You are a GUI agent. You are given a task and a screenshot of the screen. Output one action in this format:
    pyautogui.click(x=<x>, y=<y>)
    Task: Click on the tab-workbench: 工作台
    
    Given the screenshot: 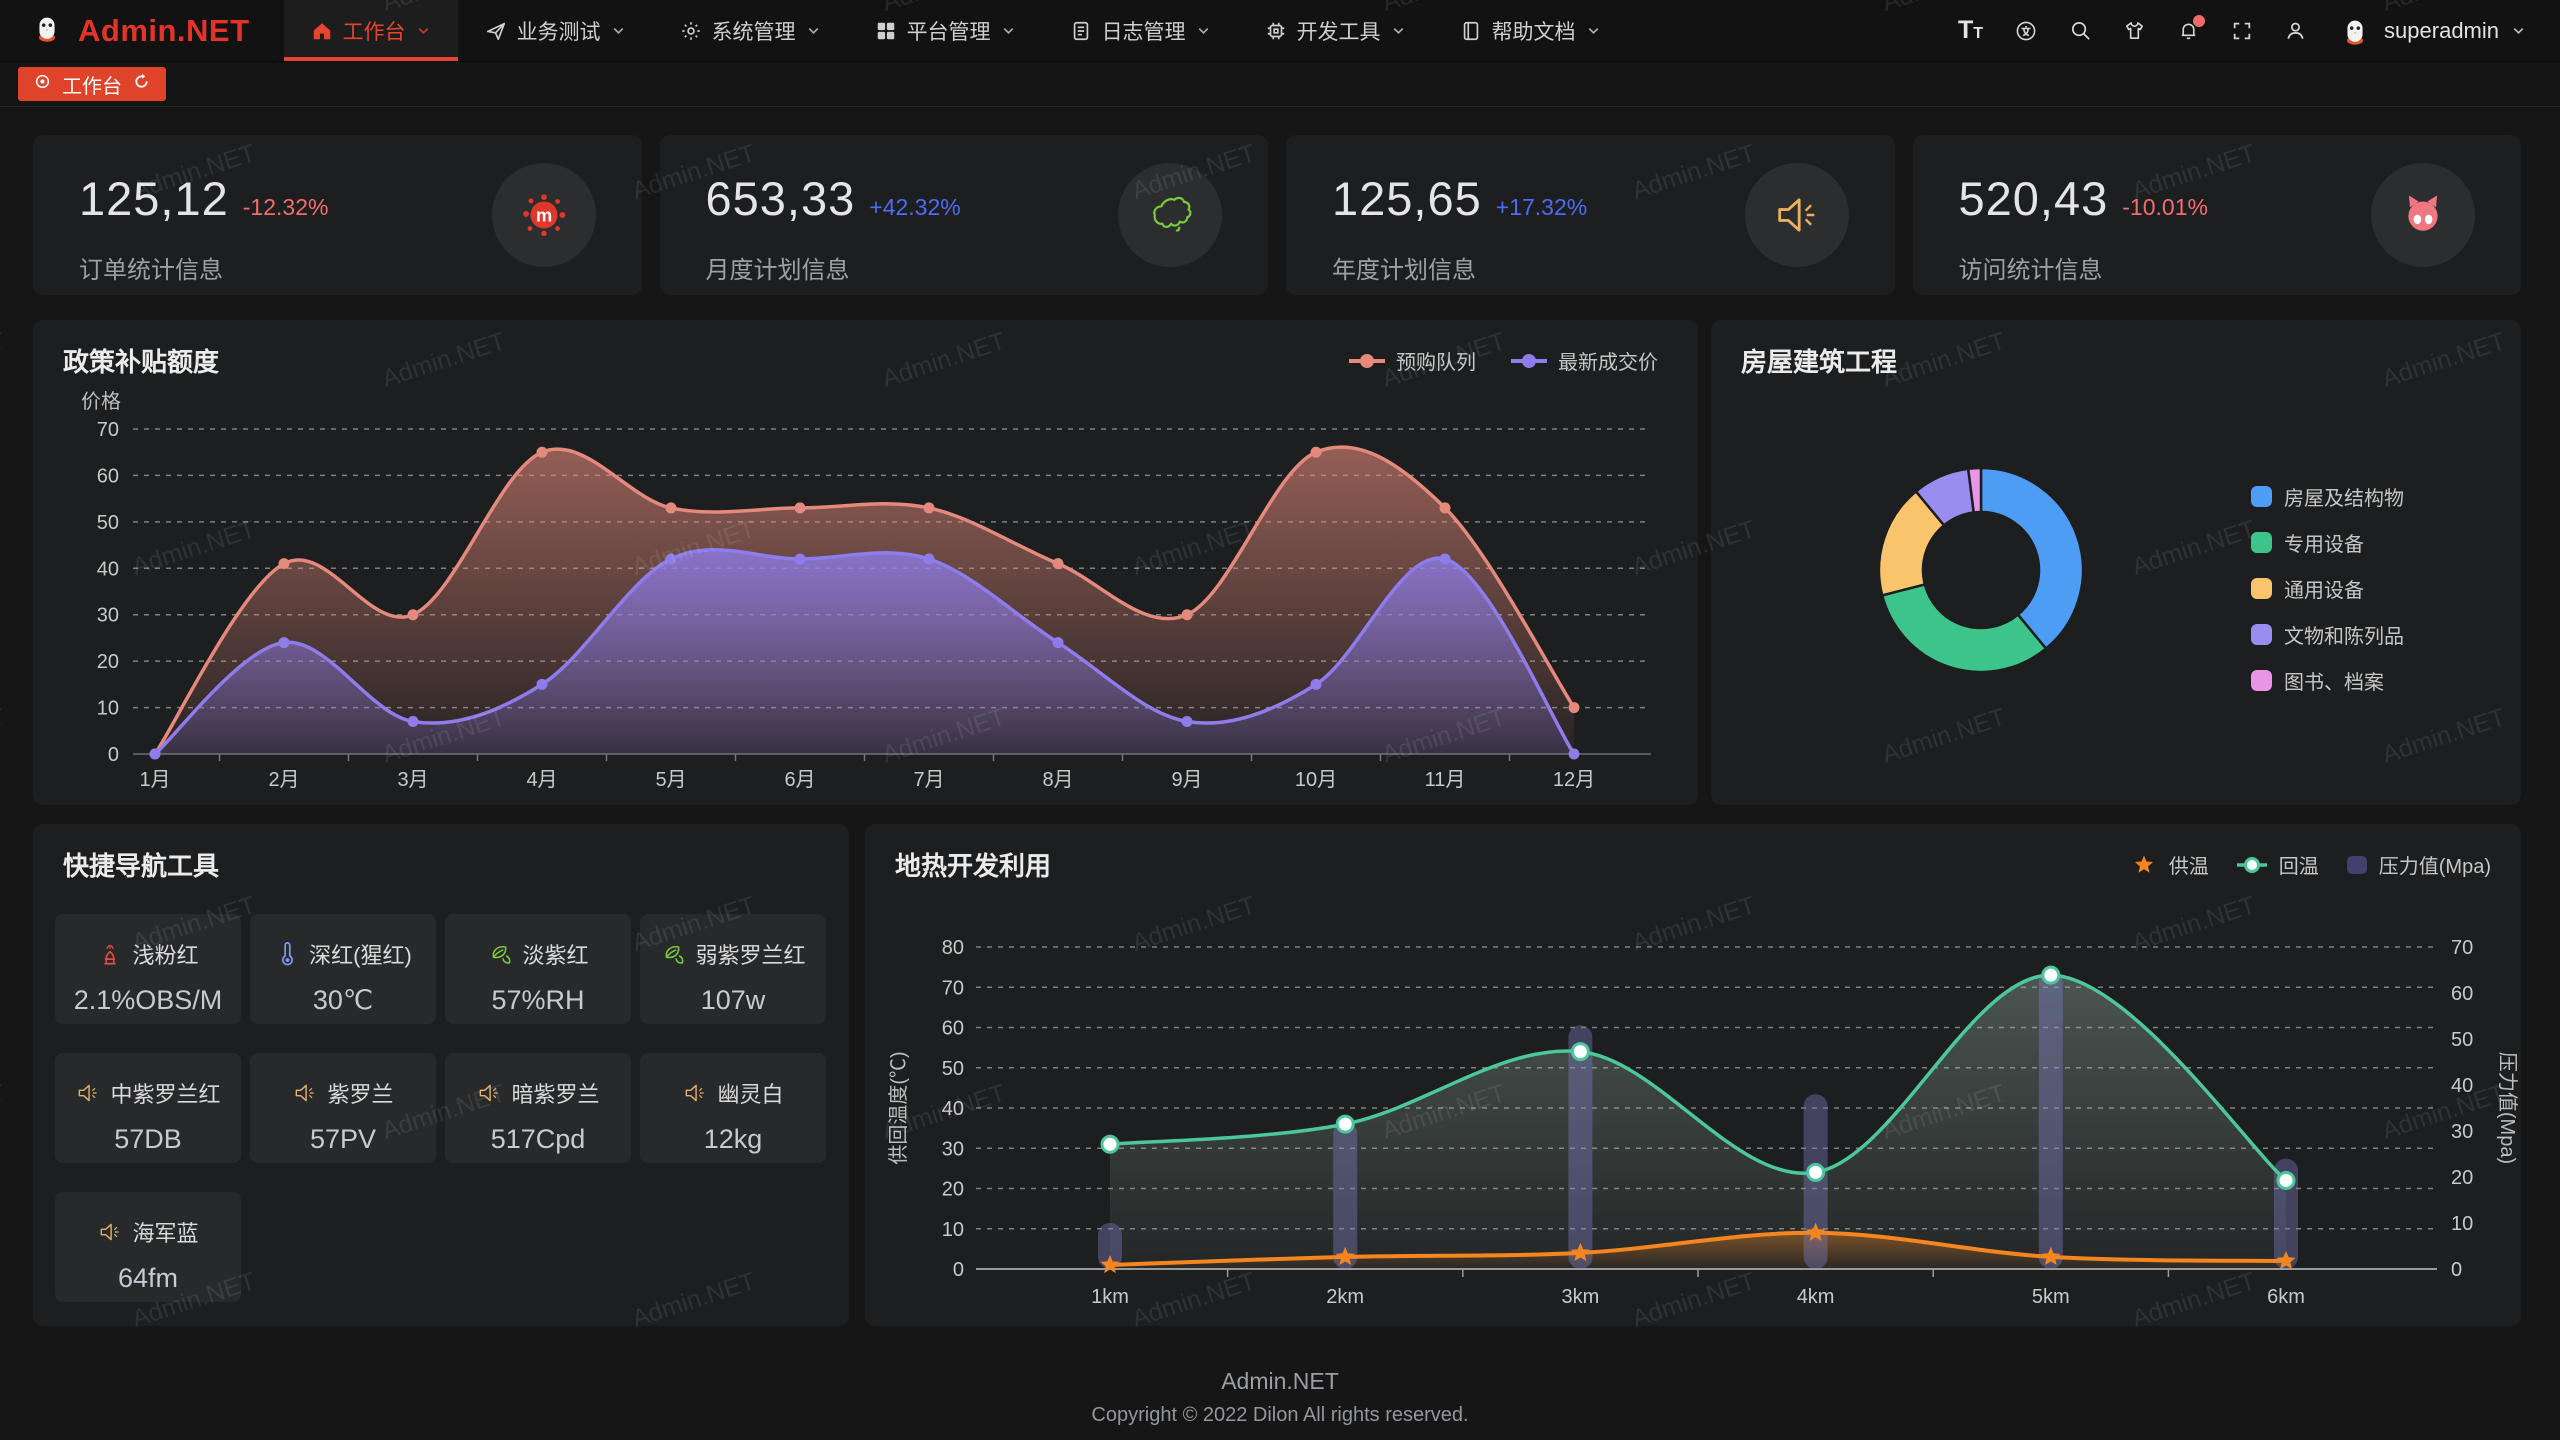 What is the action you would take?
    pyautogui.click(x=92, y=84)
    